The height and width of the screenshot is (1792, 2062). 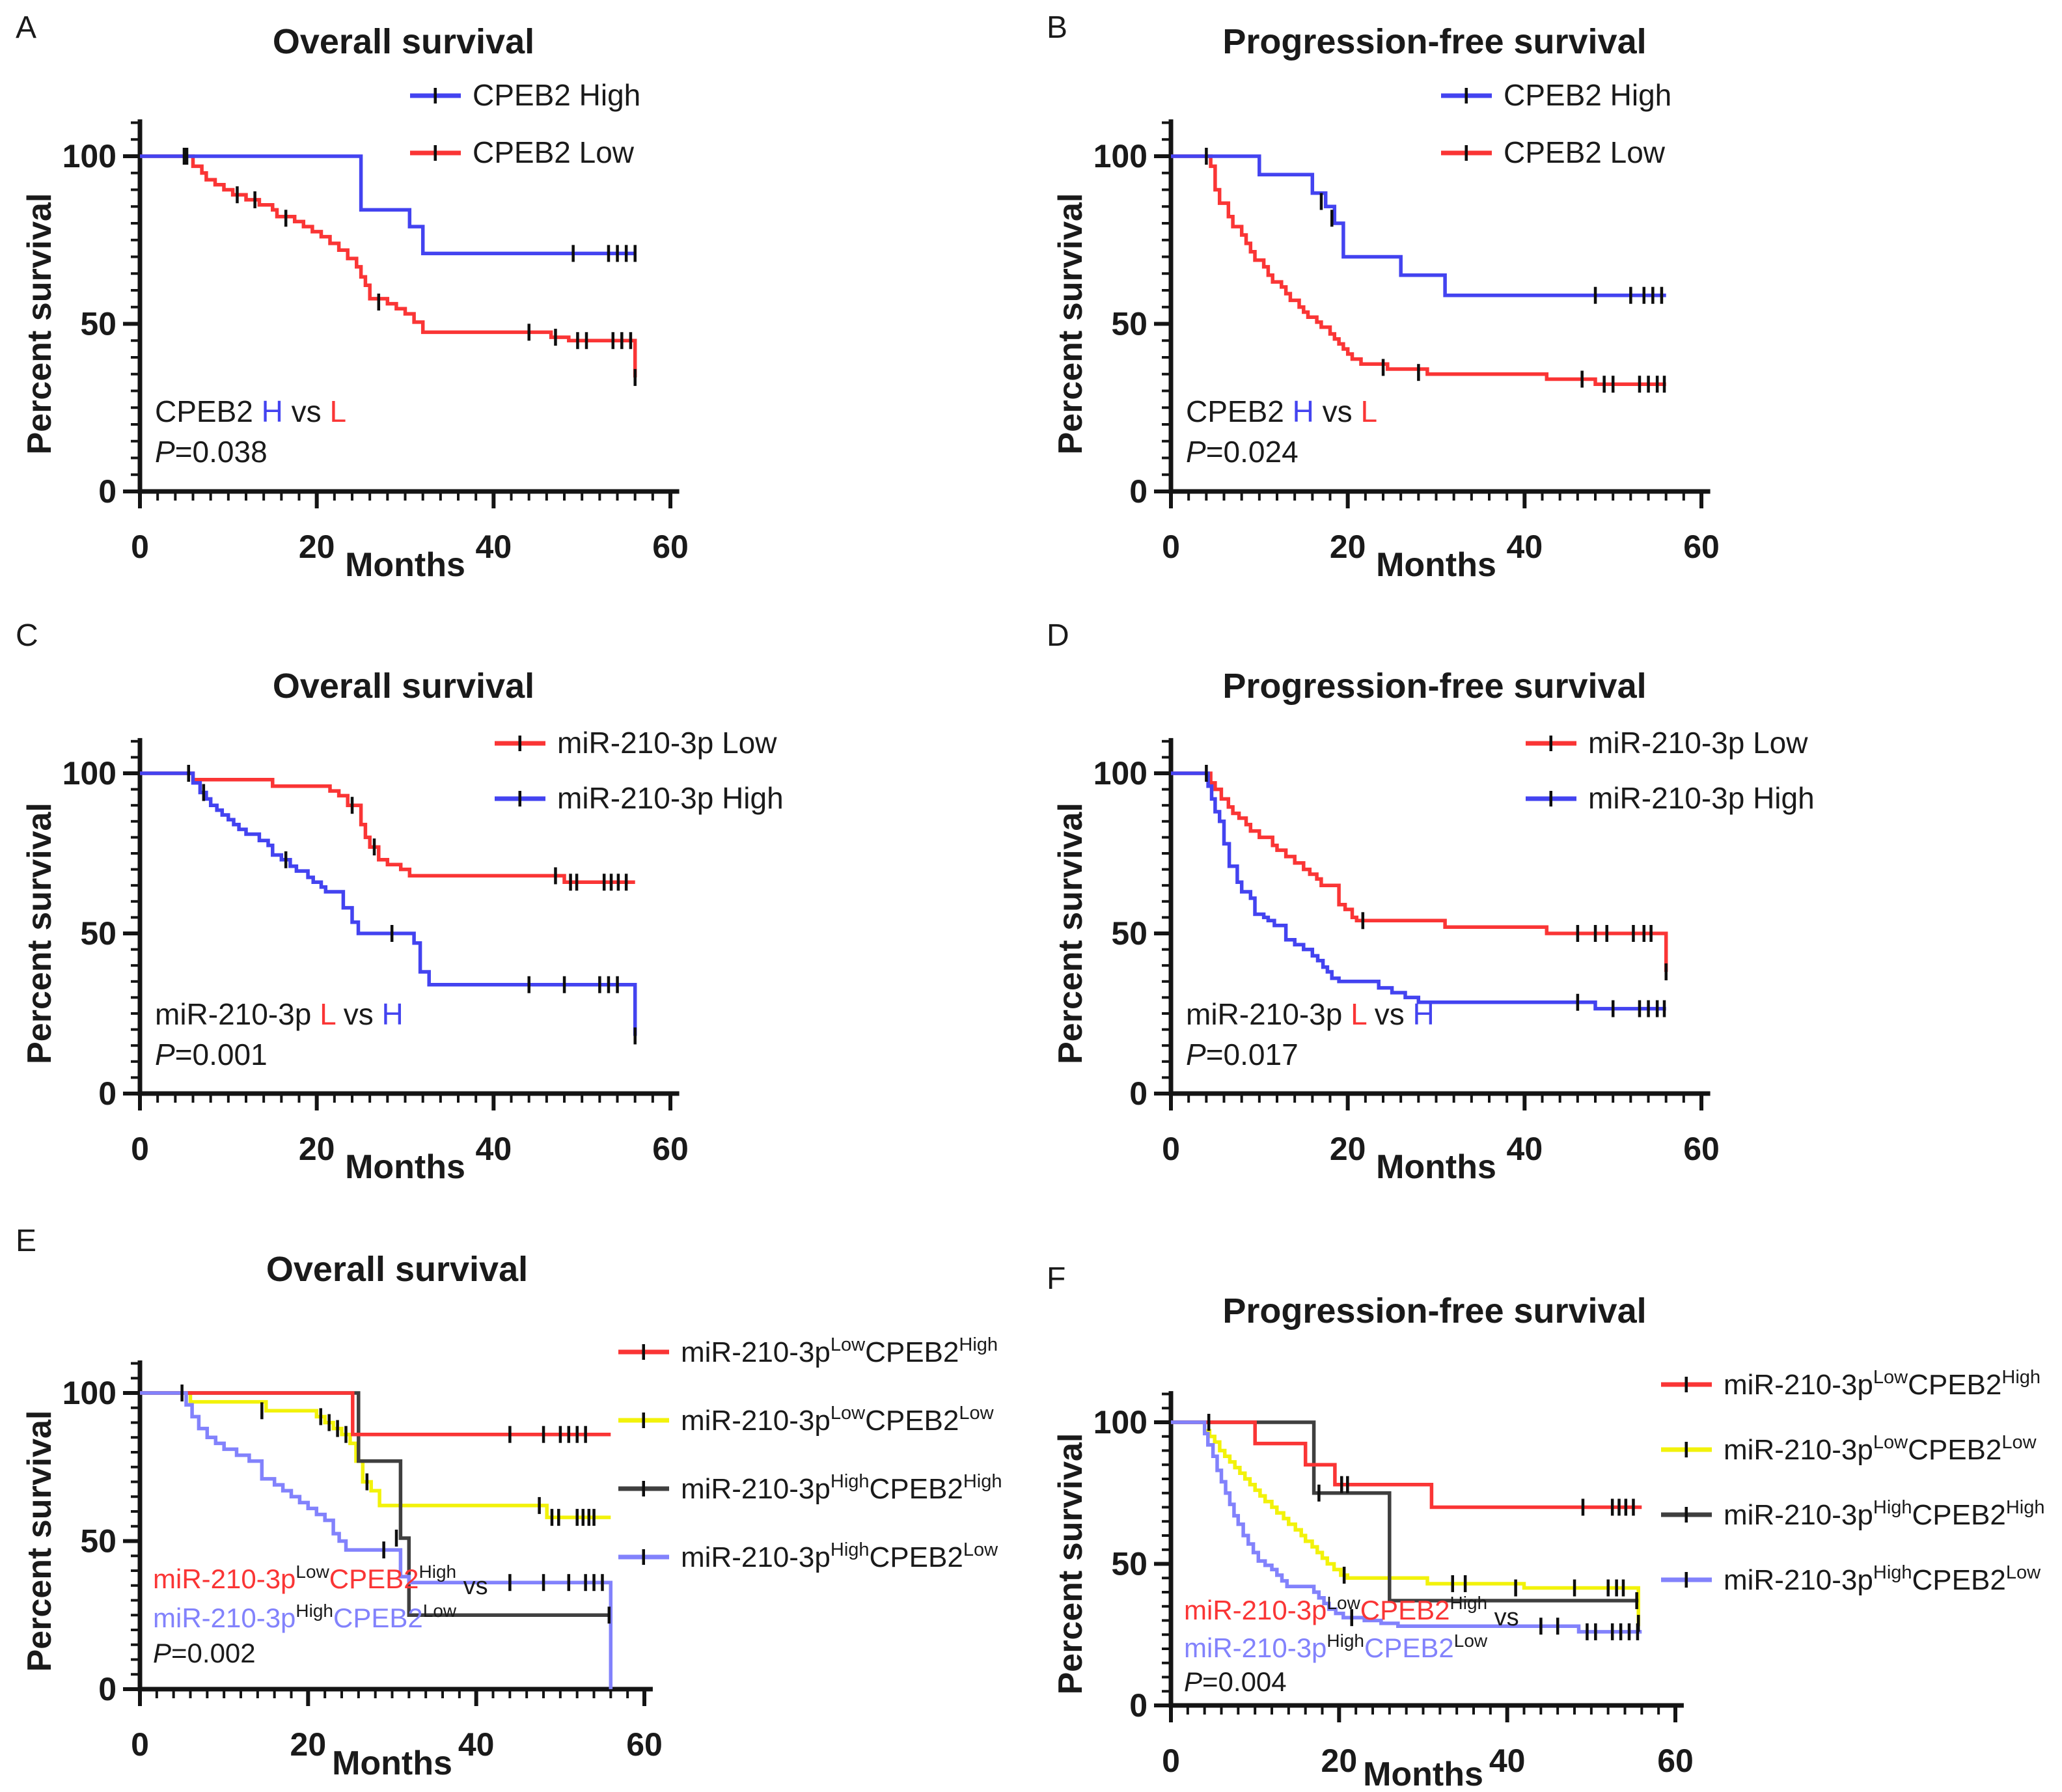 What do you see at coordinates (1120, 773) in the screenshot?
I see `y-tick-label: 100` at bounding box center [1120, 773].